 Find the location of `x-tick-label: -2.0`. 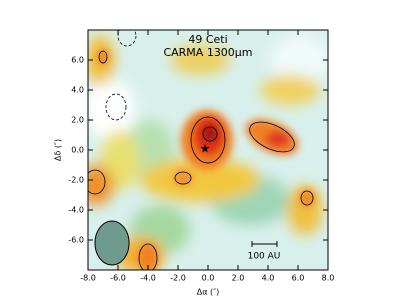

x-tick-label: -2.0 is located at coordinates (178, 278).